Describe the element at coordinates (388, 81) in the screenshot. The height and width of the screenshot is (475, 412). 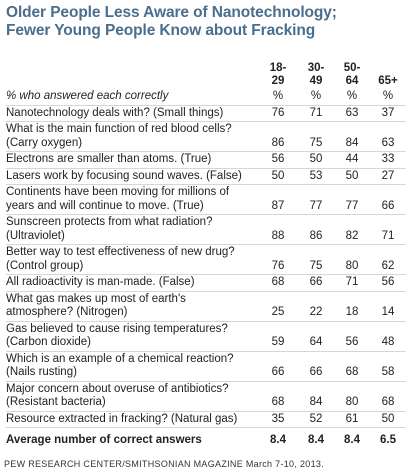
I see `col-header-line: 65+` at that location.